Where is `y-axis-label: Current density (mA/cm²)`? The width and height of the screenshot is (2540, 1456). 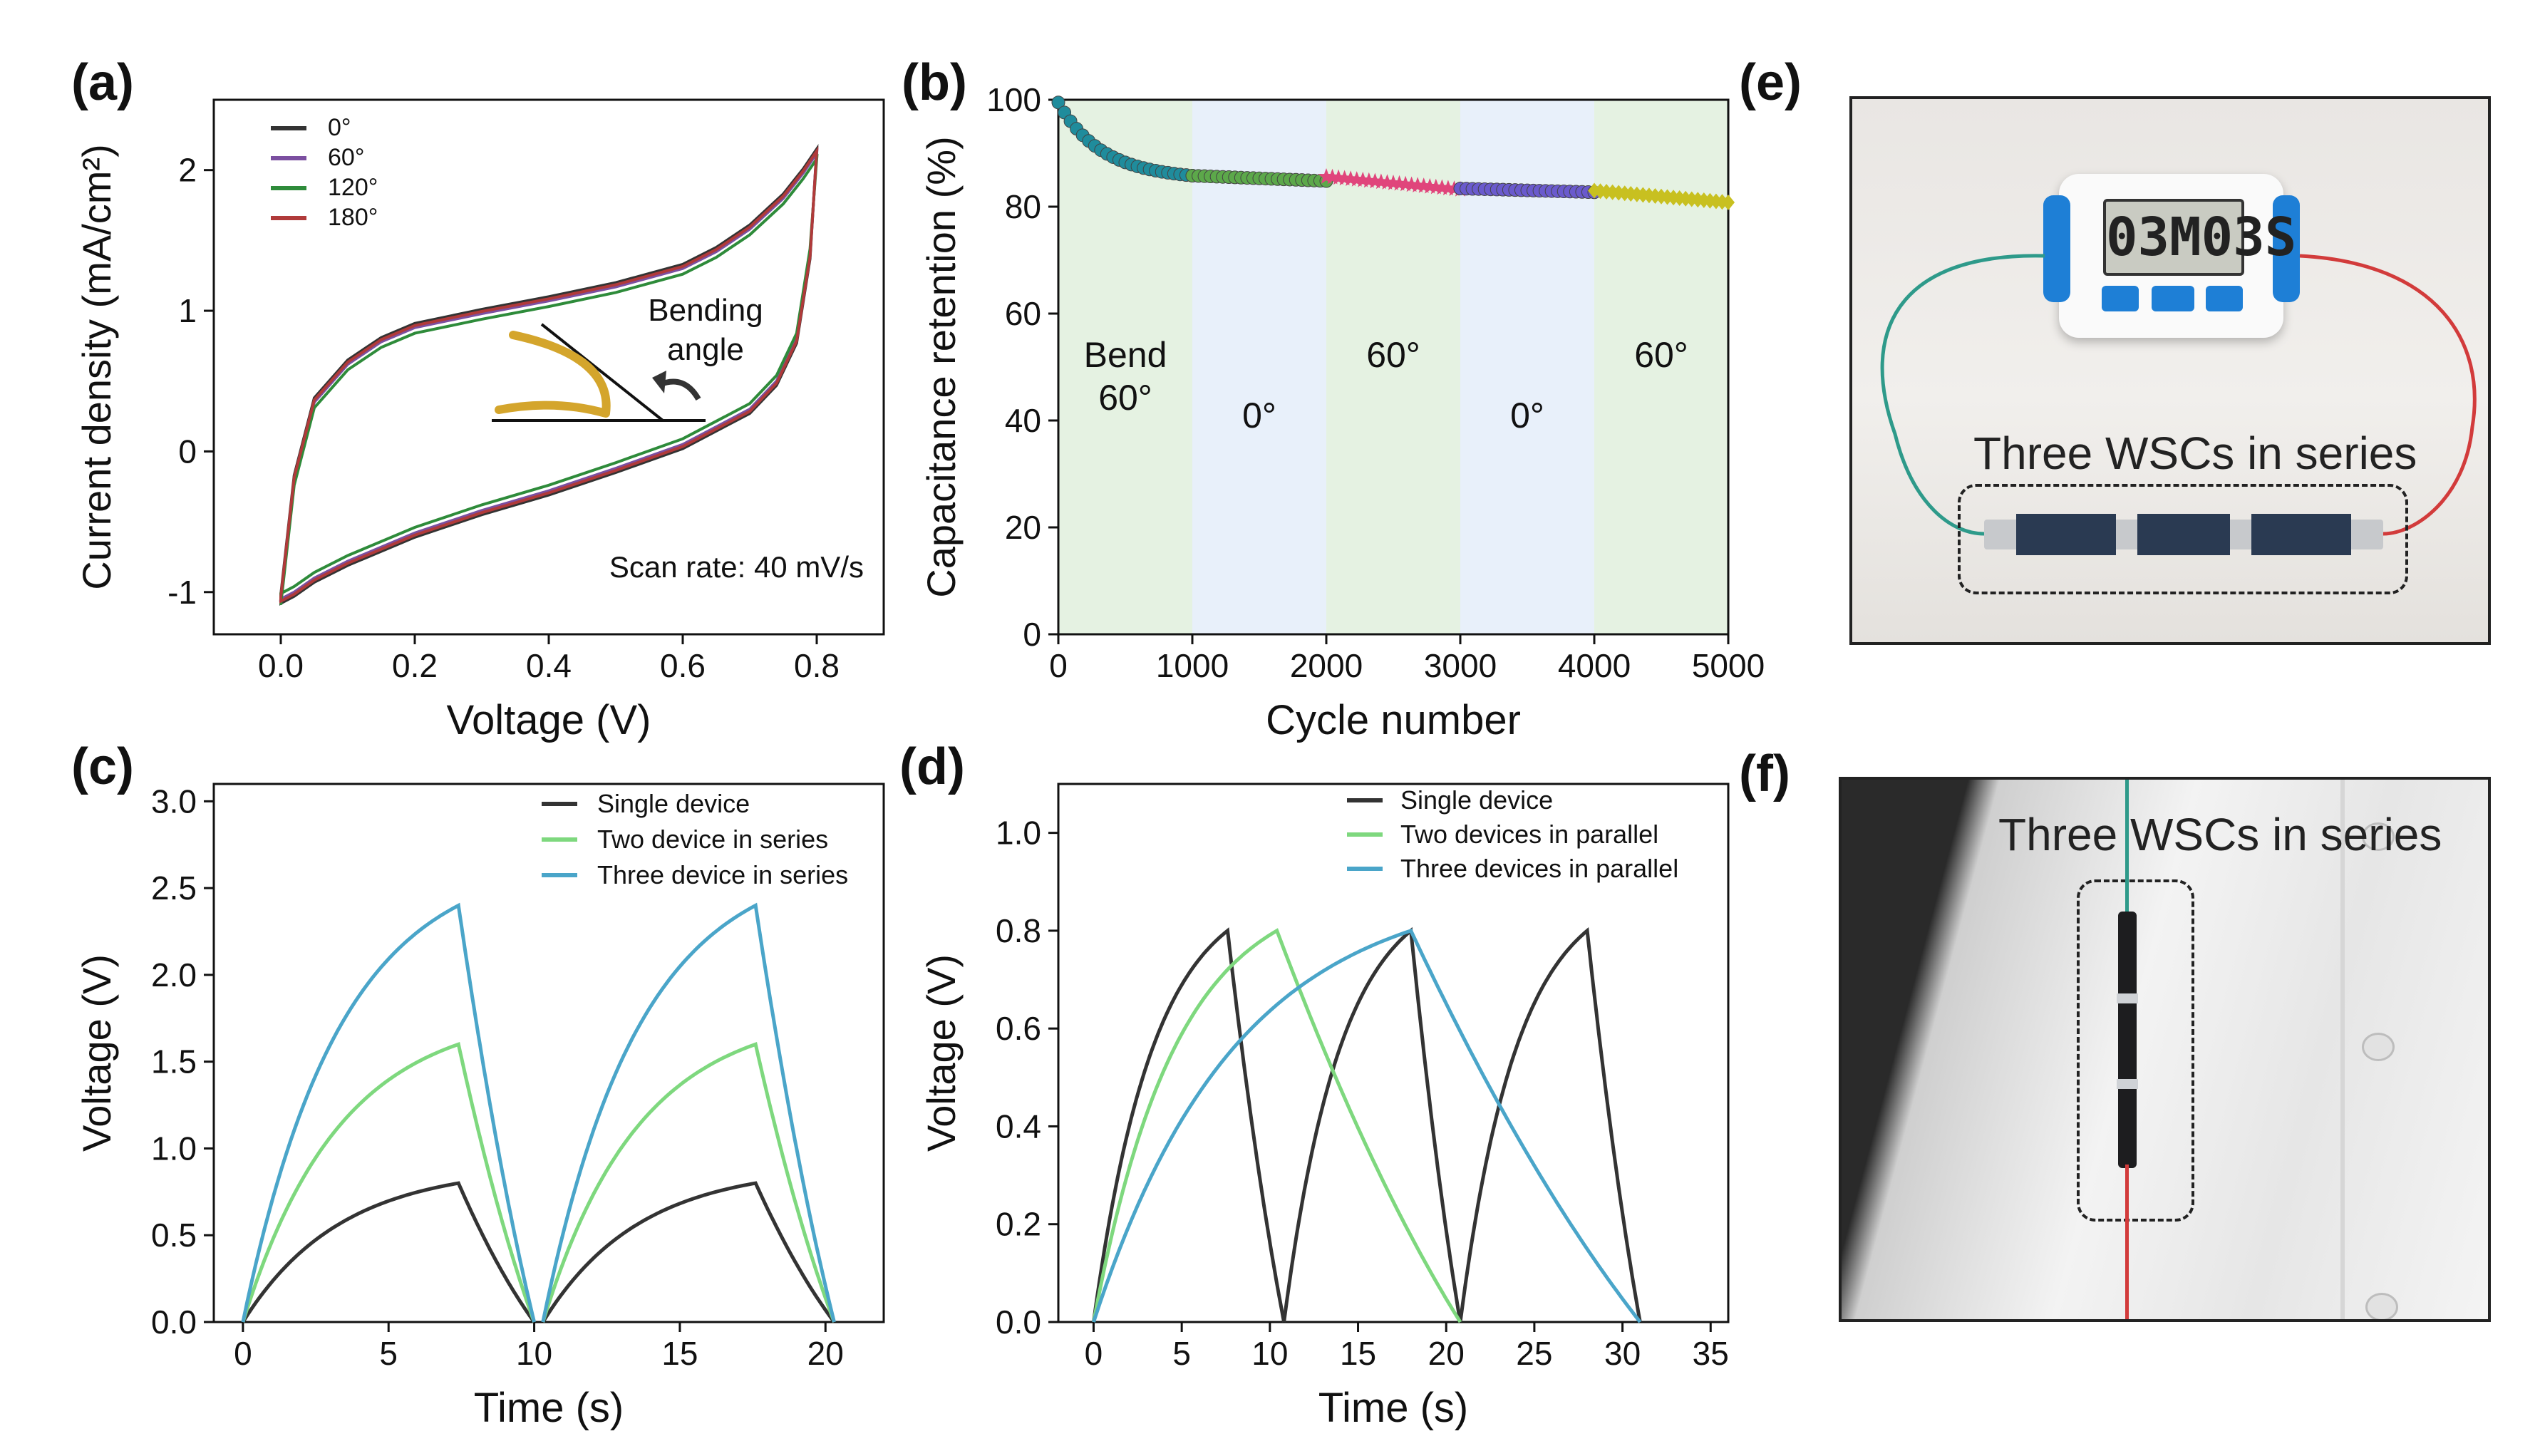
y-axis-label: Current density (mA/cm²) is located at coordinates (96, 366).